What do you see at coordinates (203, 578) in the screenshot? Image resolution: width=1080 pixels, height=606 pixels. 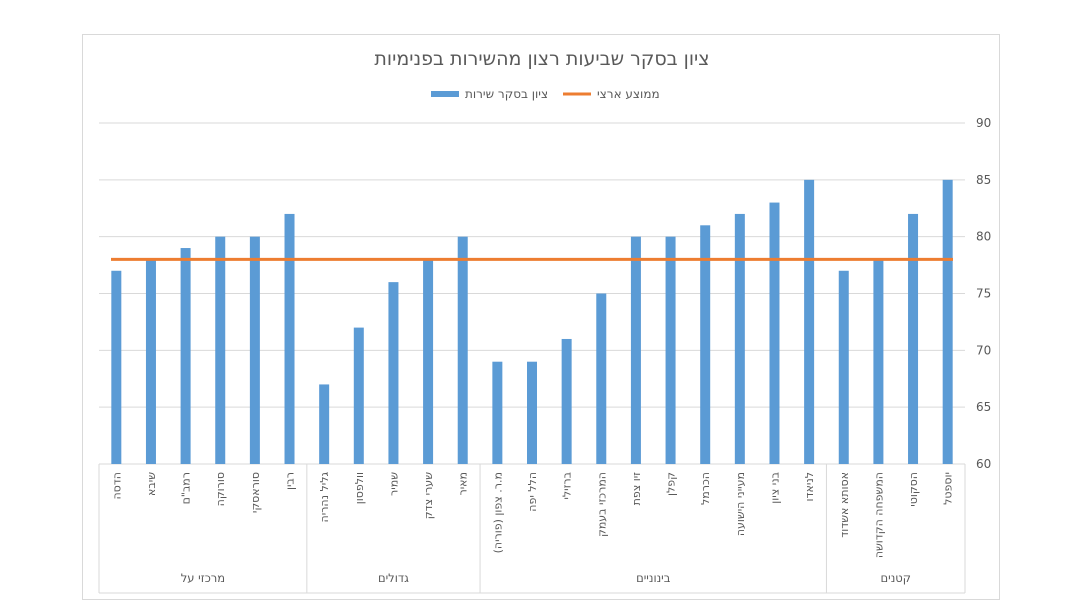 I see `group-label: מרכזי על` at bounding box center [203, 578].